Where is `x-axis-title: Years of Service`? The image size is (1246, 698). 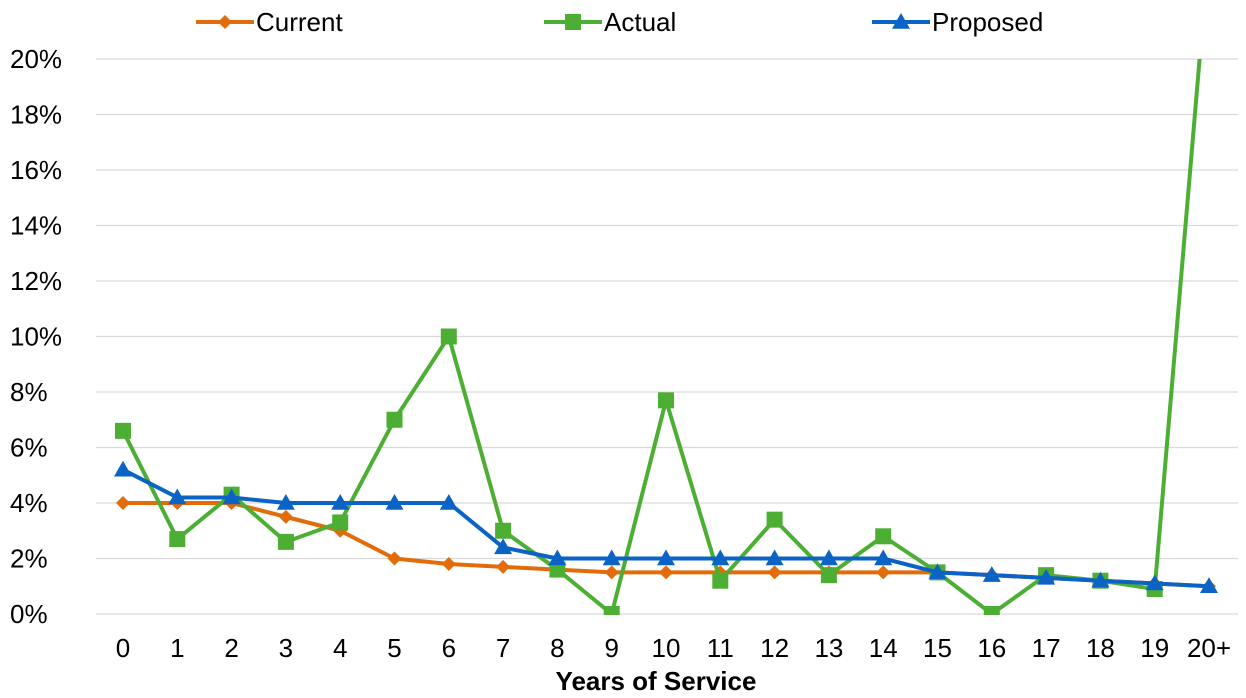
x-axis-title: Years of Service is located at coordinates (656, 681).